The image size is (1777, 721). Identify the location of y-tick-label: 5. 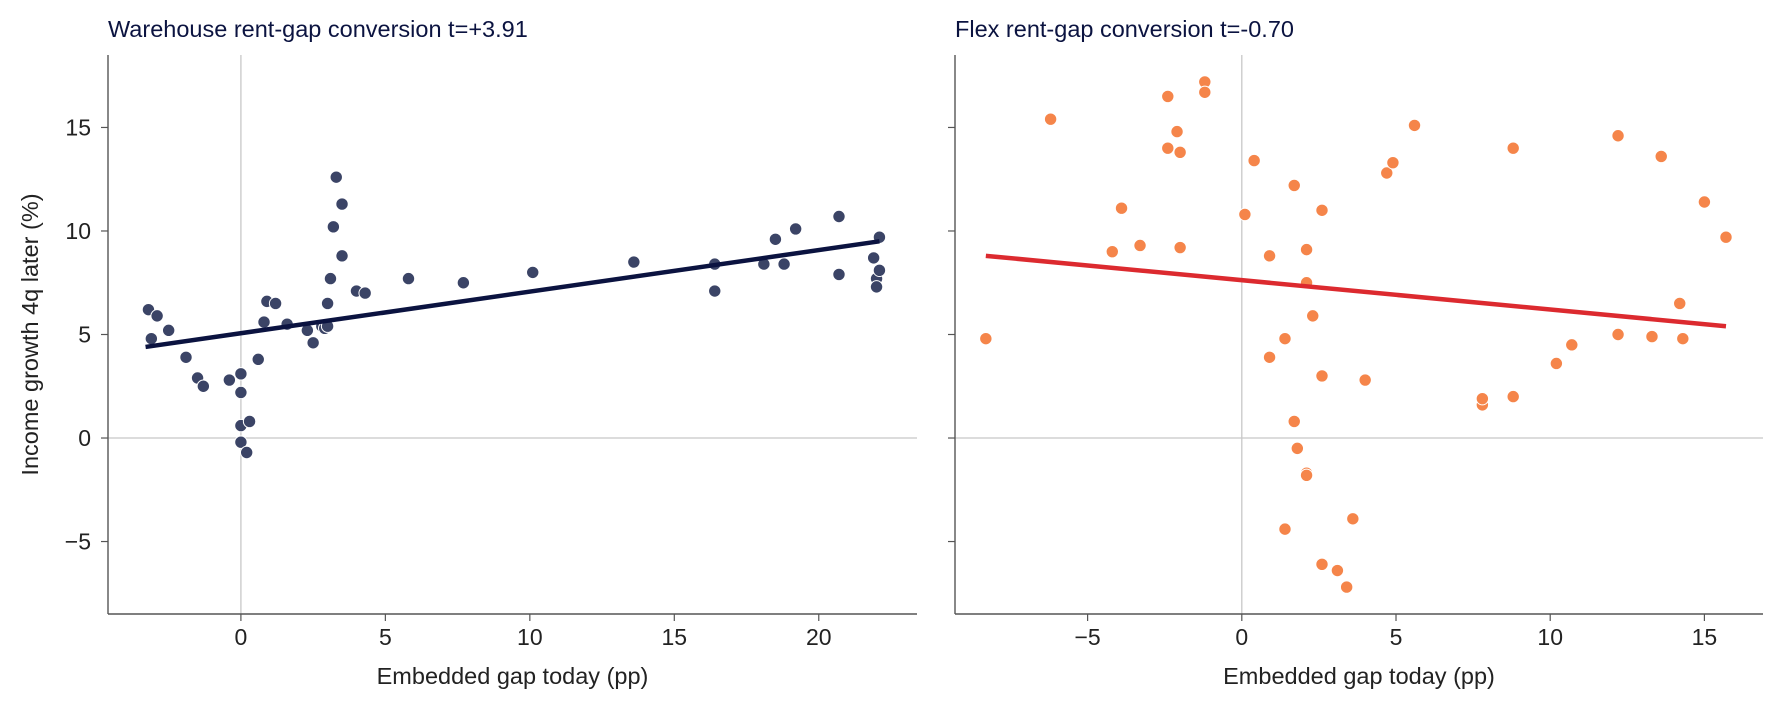
(84, 335).